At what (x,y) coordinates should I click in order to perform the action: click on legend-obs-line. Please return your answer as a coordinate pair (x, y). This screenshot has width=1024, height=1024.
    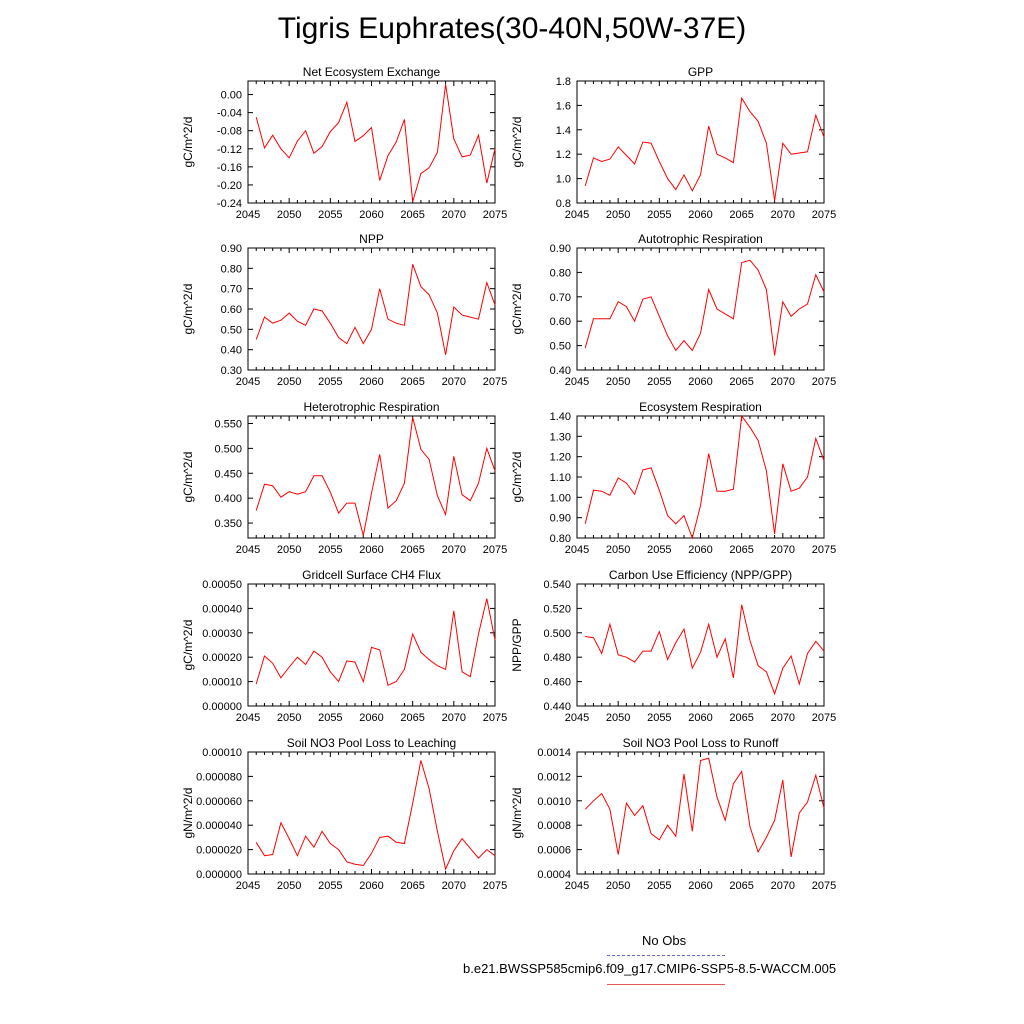
    Looking at the image, I should click on (666, 955).